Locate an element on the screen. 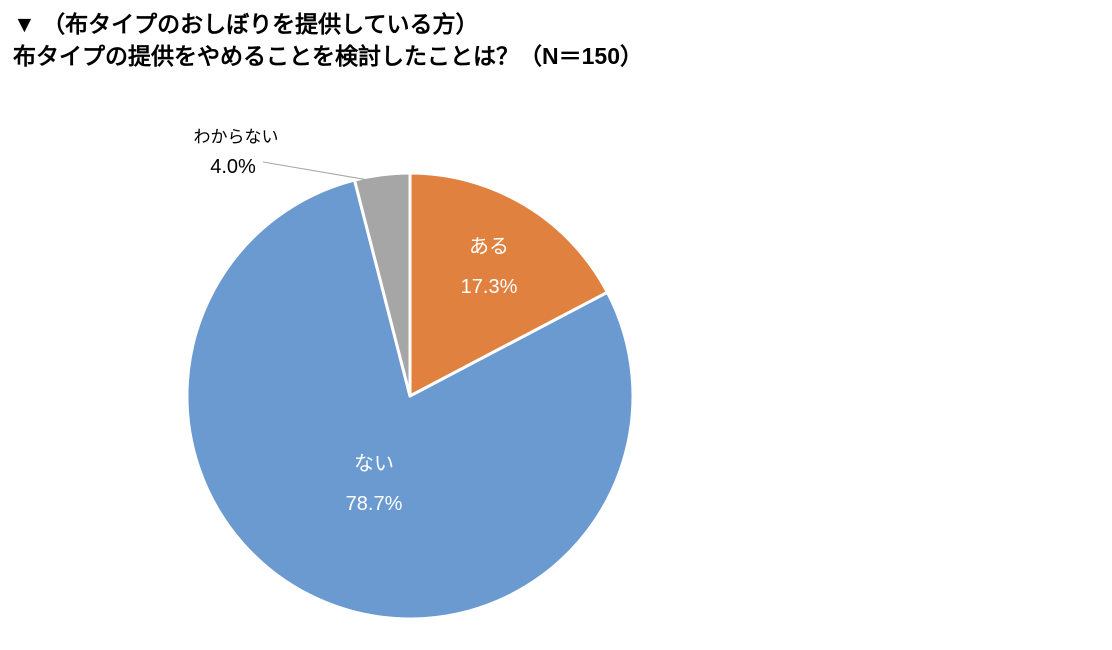 The image size is (1112, 650). slice-label-name-2: わからない is located at coordinates (236, 137).